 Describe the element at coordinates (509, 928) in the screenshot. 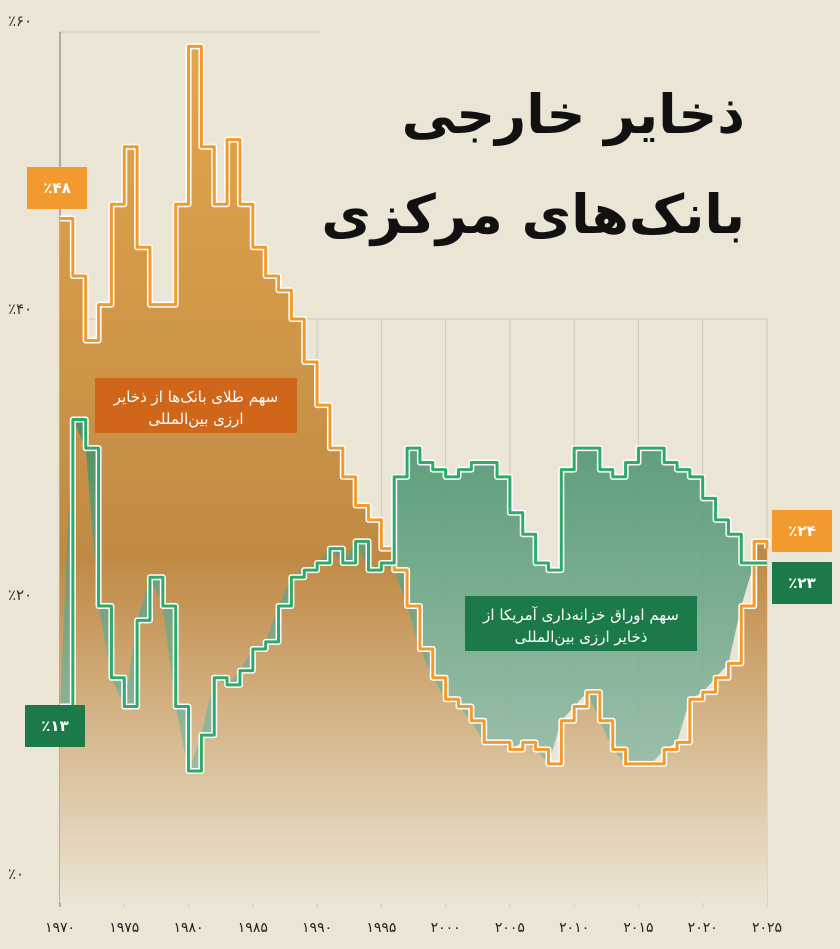

I see `x-tick-label: ۲۰۰۵` at that location.